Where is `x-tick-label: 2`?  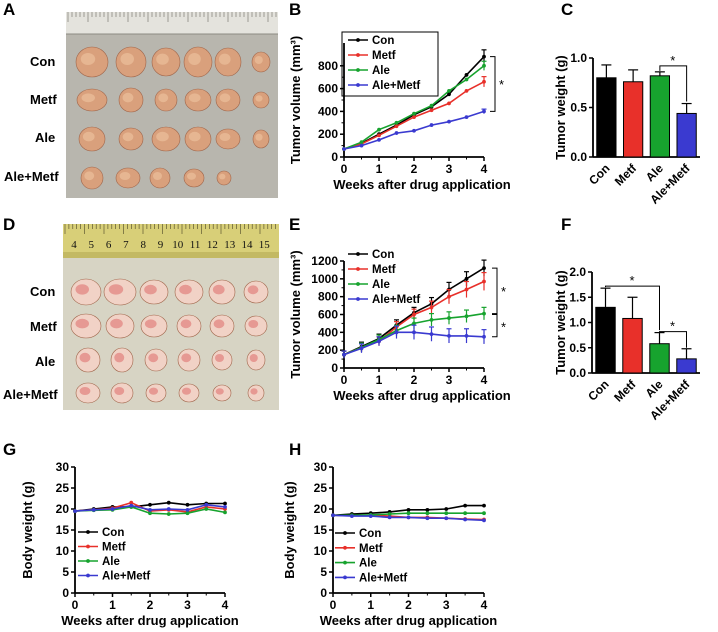 x-tick-label: 2 is located at coordinates (150, 605).